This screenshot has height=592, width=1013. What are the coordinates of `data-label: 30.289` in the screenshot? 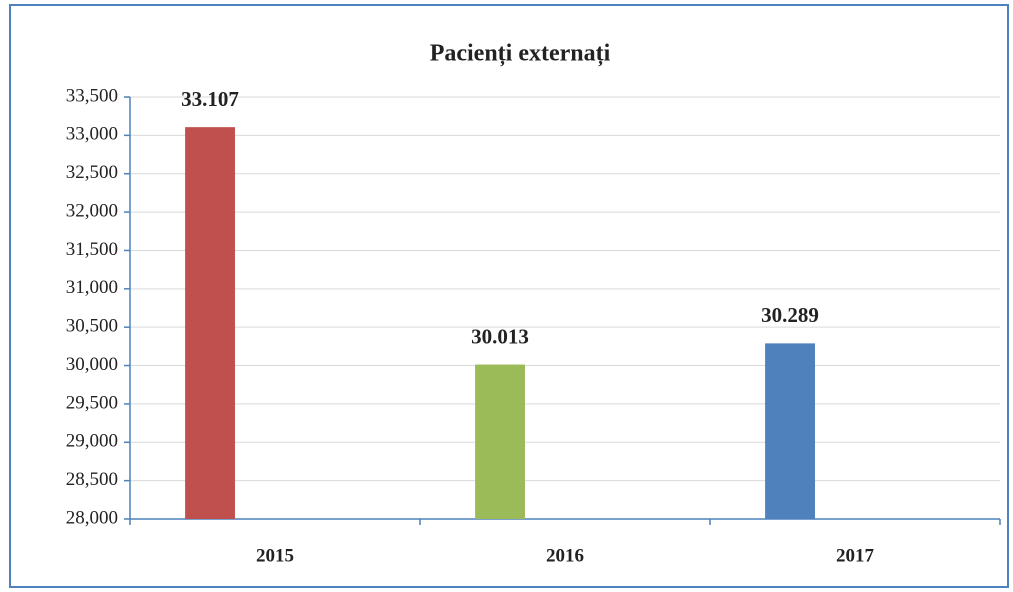 It's located at (790, 315).